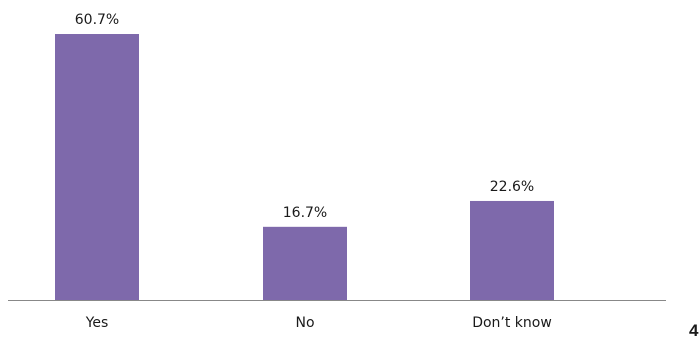 Image resolution: width=700 pixels, height=342 pixels. Describe the element at coordinates (694, 330) in the screenshot. I see `page-number: 4` at that location.